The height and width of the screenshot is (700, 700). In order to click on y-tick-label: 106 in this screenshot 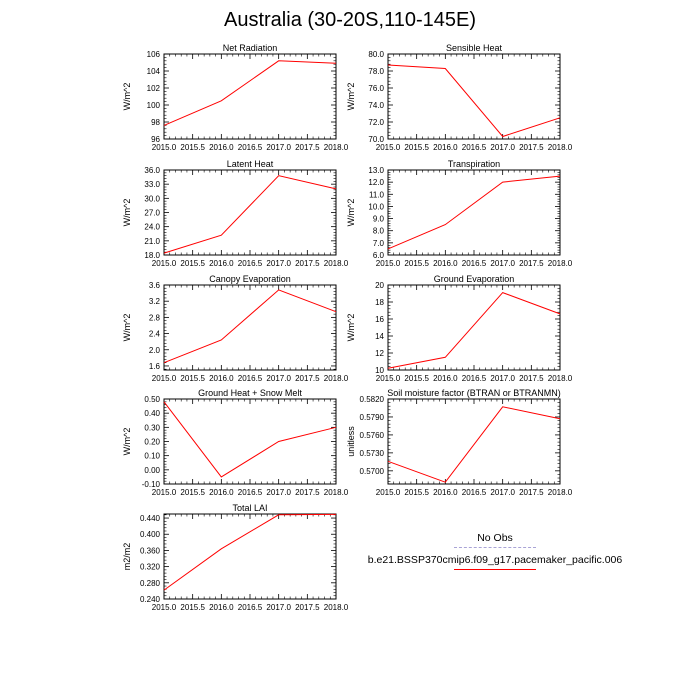, I will do `click(154, 54)`.